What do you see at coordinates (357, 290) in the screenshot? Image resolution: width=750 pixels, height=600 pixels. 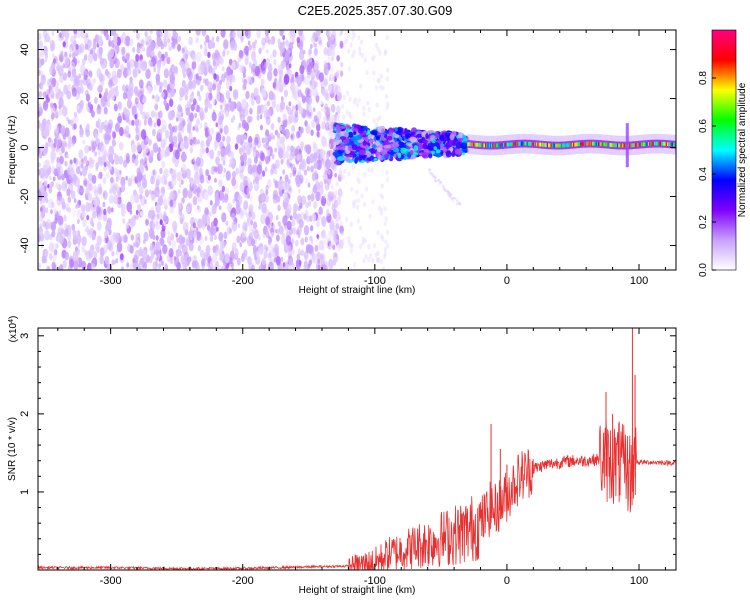 I see `x-axis-label: Height of straight line (km)` at bounding box center [357, 290].